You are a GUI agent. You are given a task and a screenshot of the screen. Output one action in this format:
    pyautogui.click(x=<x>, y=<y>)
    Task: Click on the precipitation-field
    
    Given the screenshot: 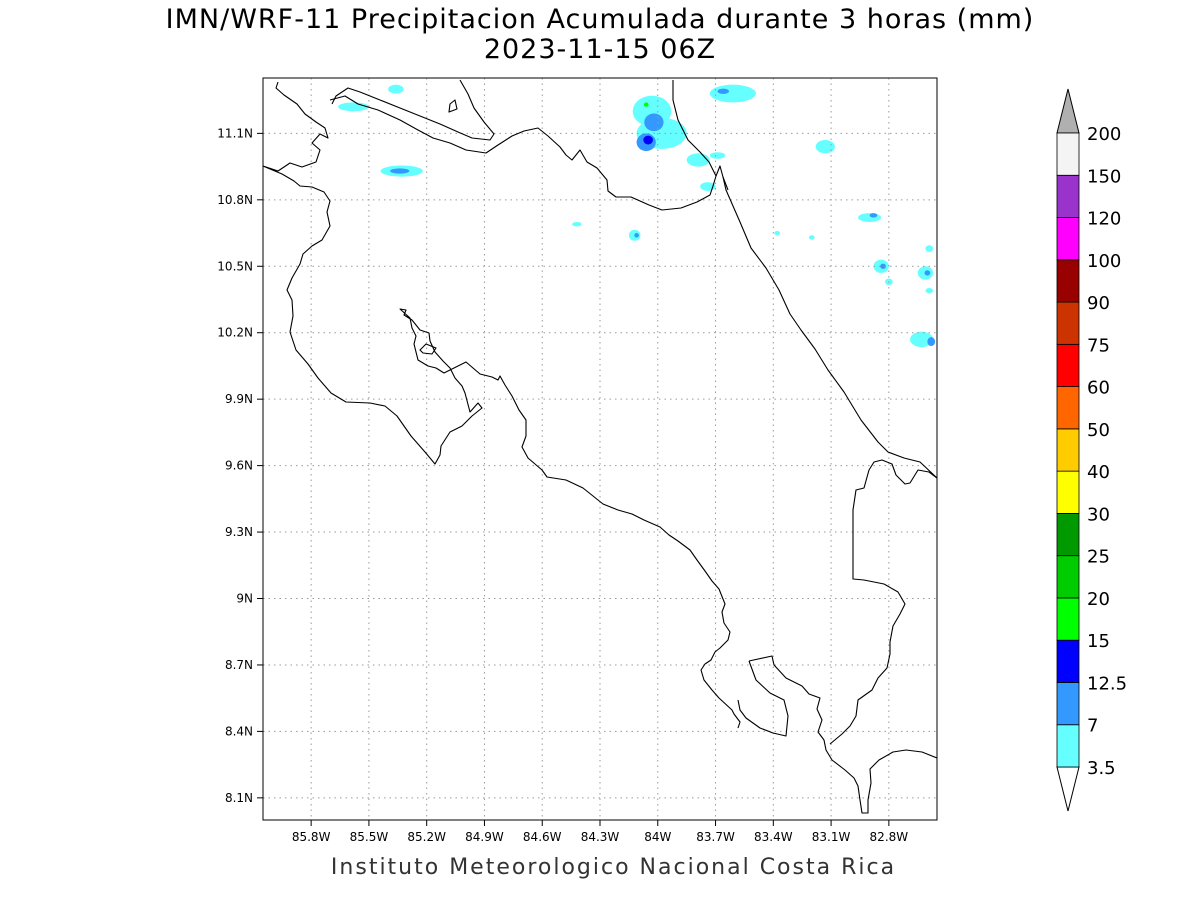 What is the action you would take?
    pyautogui.click(x=637, y=216)
    